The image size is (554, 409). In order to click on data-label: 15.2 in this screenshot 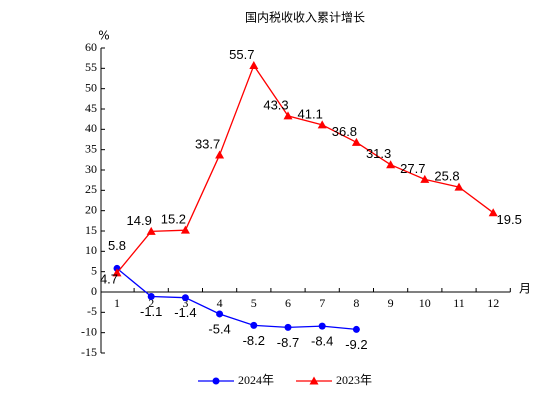, I will do `click(173, 219)`.